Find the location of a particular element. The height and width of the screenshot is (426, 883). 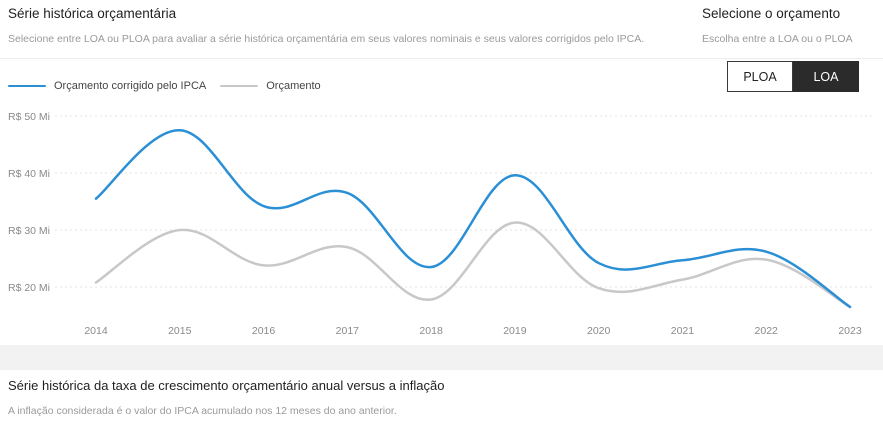

x-tick-label: 2018 is located at coordinates (431, 331).